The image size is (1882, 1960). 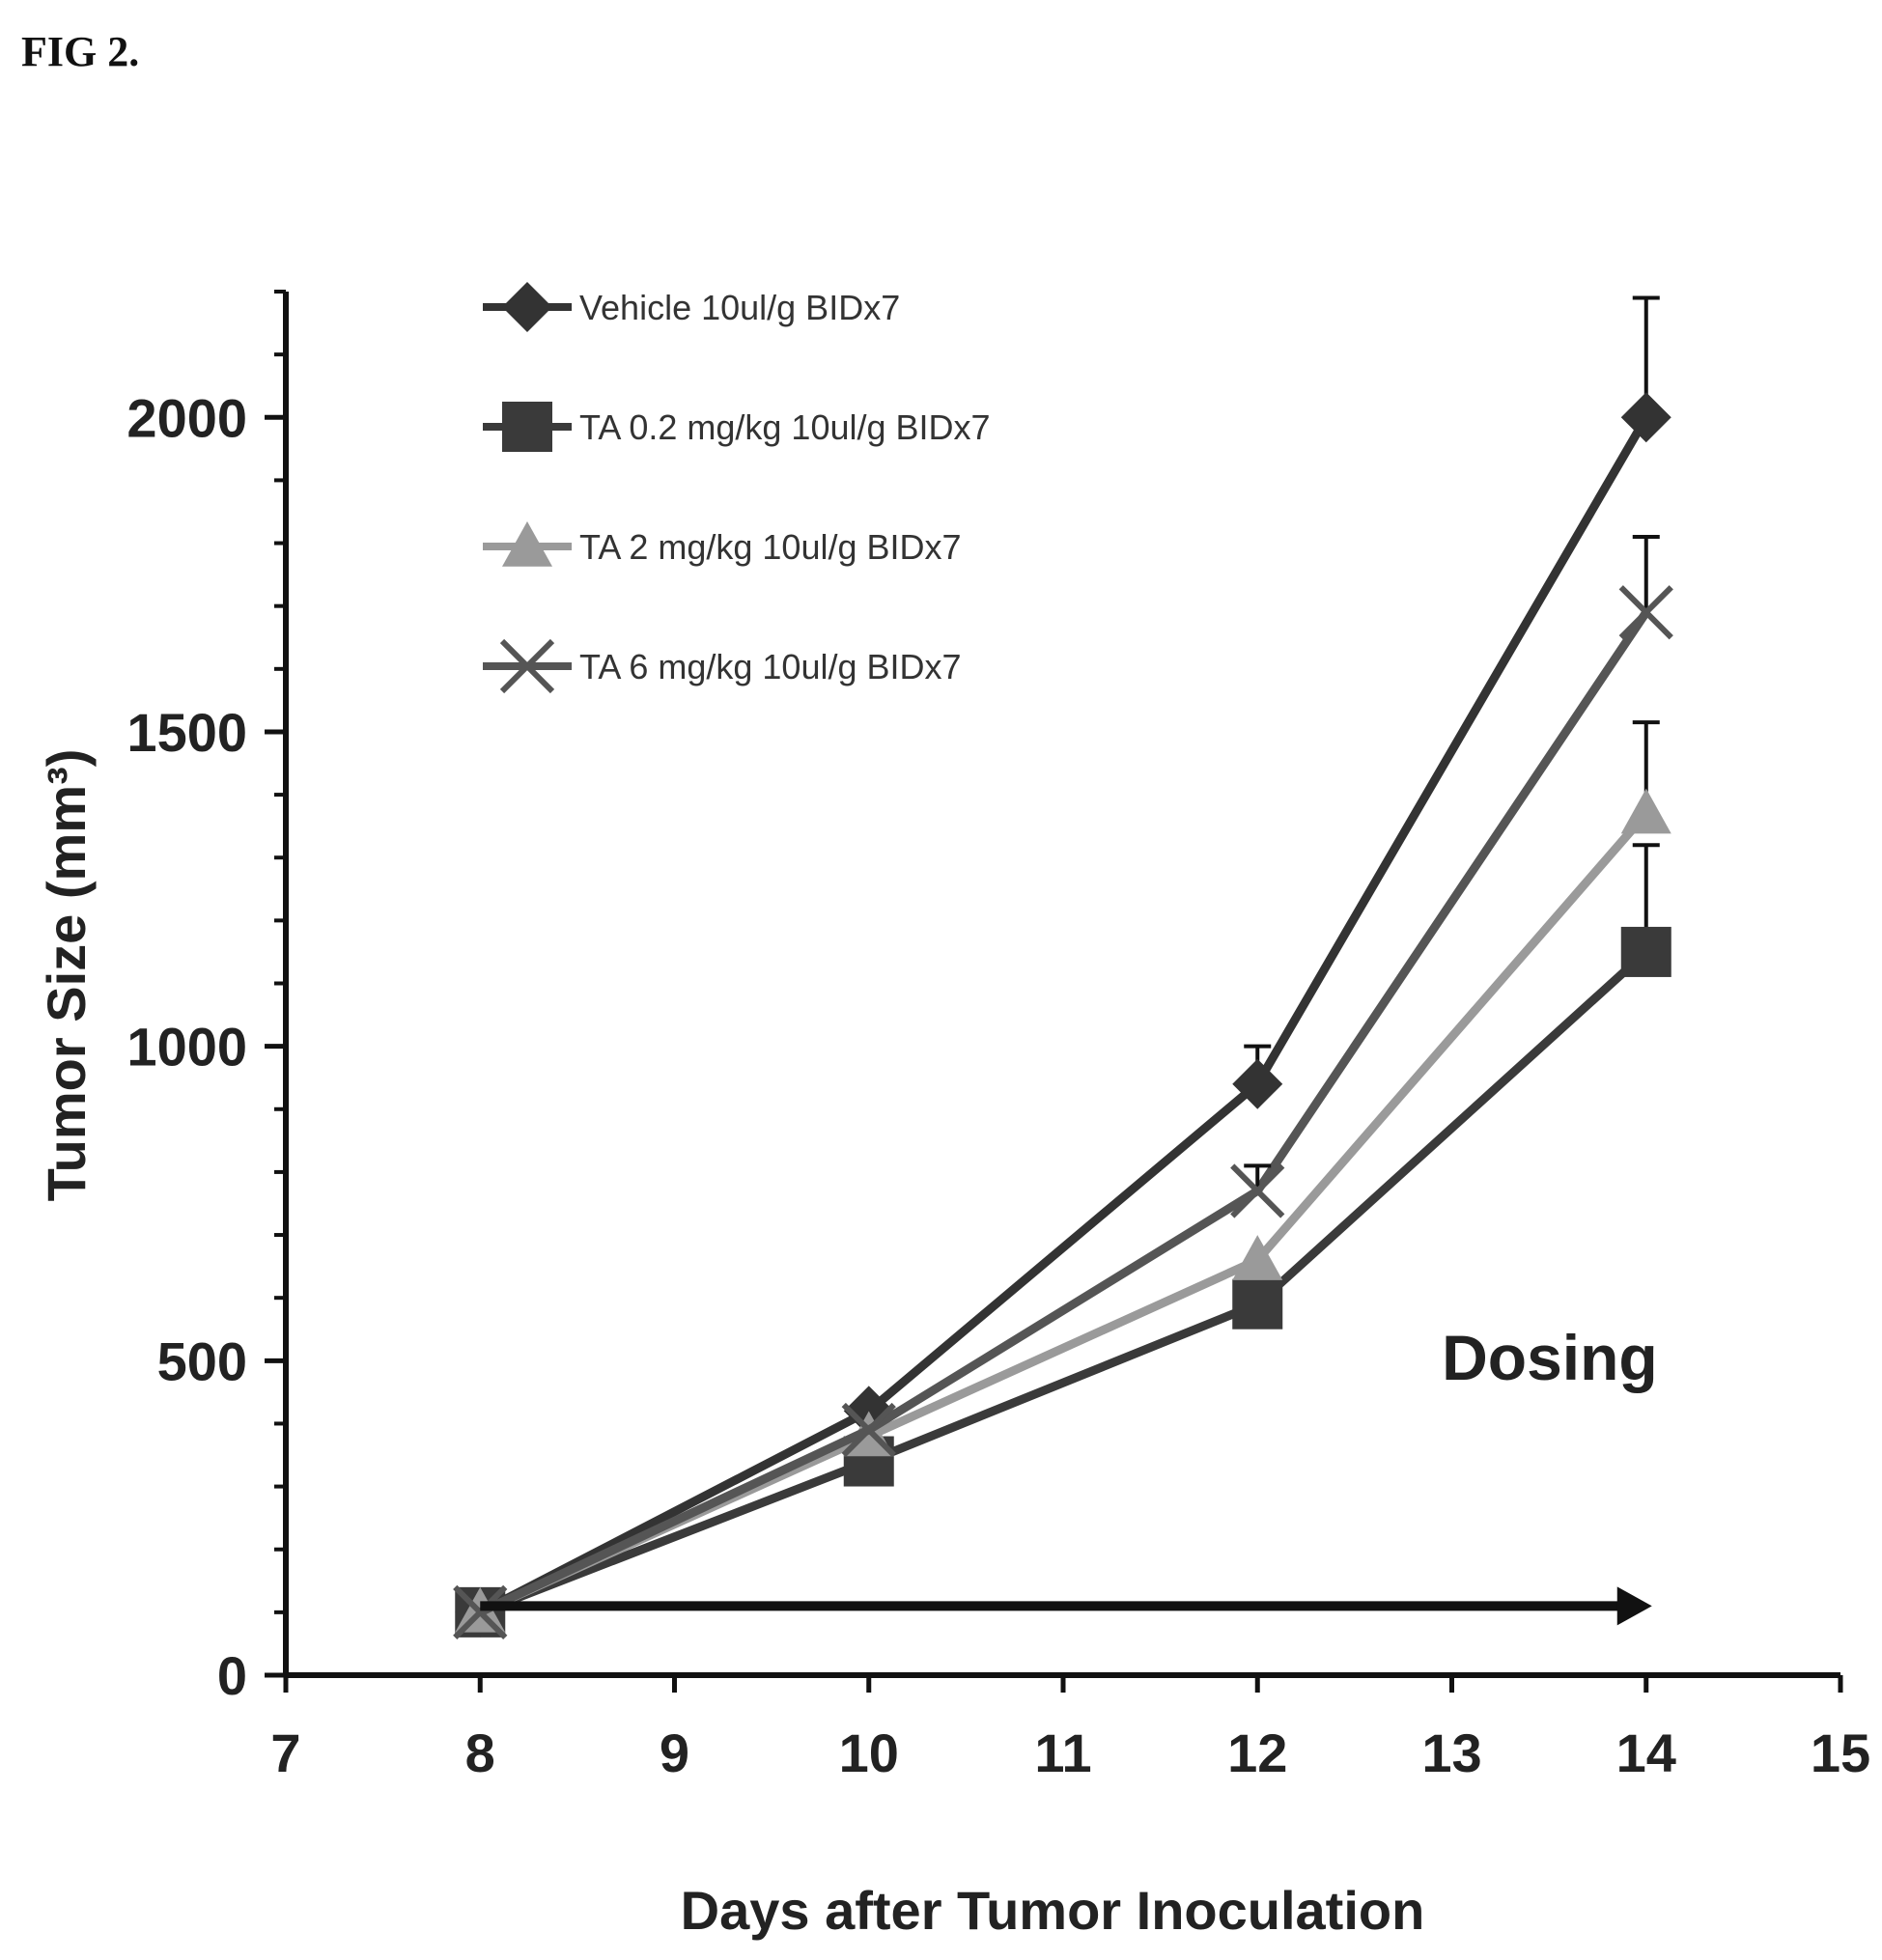 What do you see at coordinates (186, 418) in the screenshot?
I see `y-tick-label: 2000` at bounding box center [186, 418].